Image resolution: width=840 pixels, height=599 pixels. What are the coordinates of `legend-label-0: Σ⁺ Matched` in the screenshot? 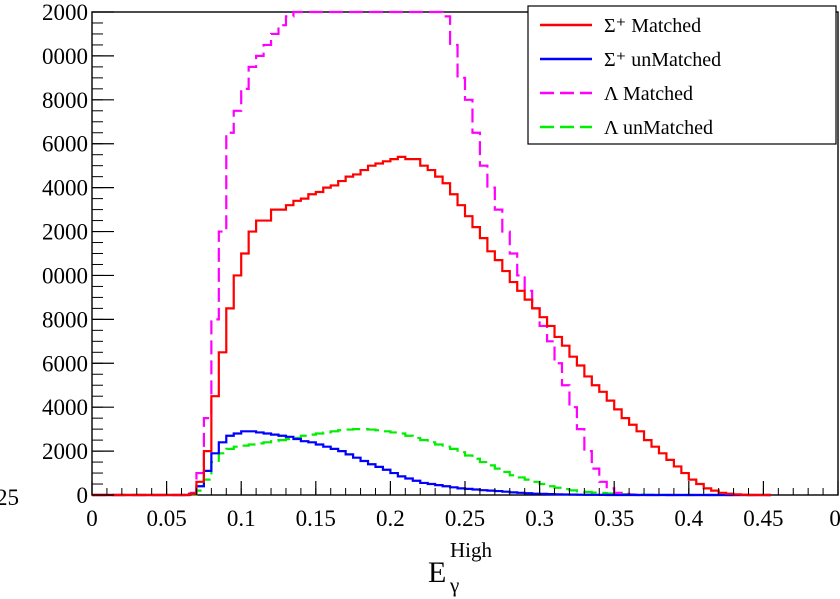 It's located at (652, 26).